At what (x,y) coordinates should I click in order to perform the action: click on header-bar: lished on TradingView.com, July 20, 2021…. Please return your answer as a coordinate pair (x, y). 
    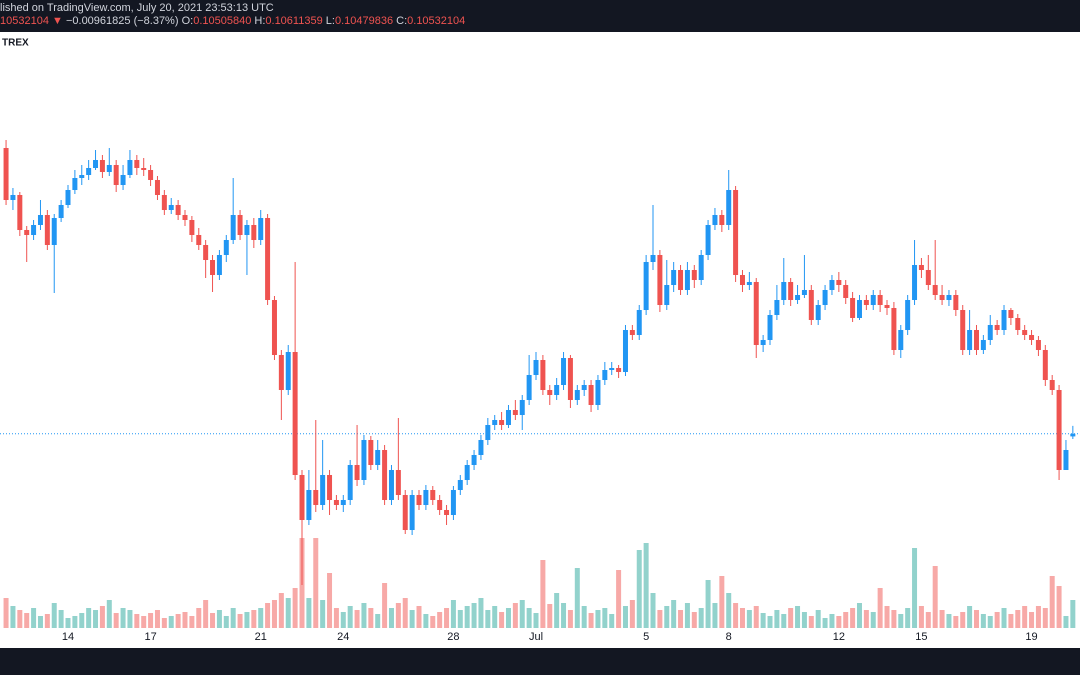
    Looking at the image, I should click on (540, 16).